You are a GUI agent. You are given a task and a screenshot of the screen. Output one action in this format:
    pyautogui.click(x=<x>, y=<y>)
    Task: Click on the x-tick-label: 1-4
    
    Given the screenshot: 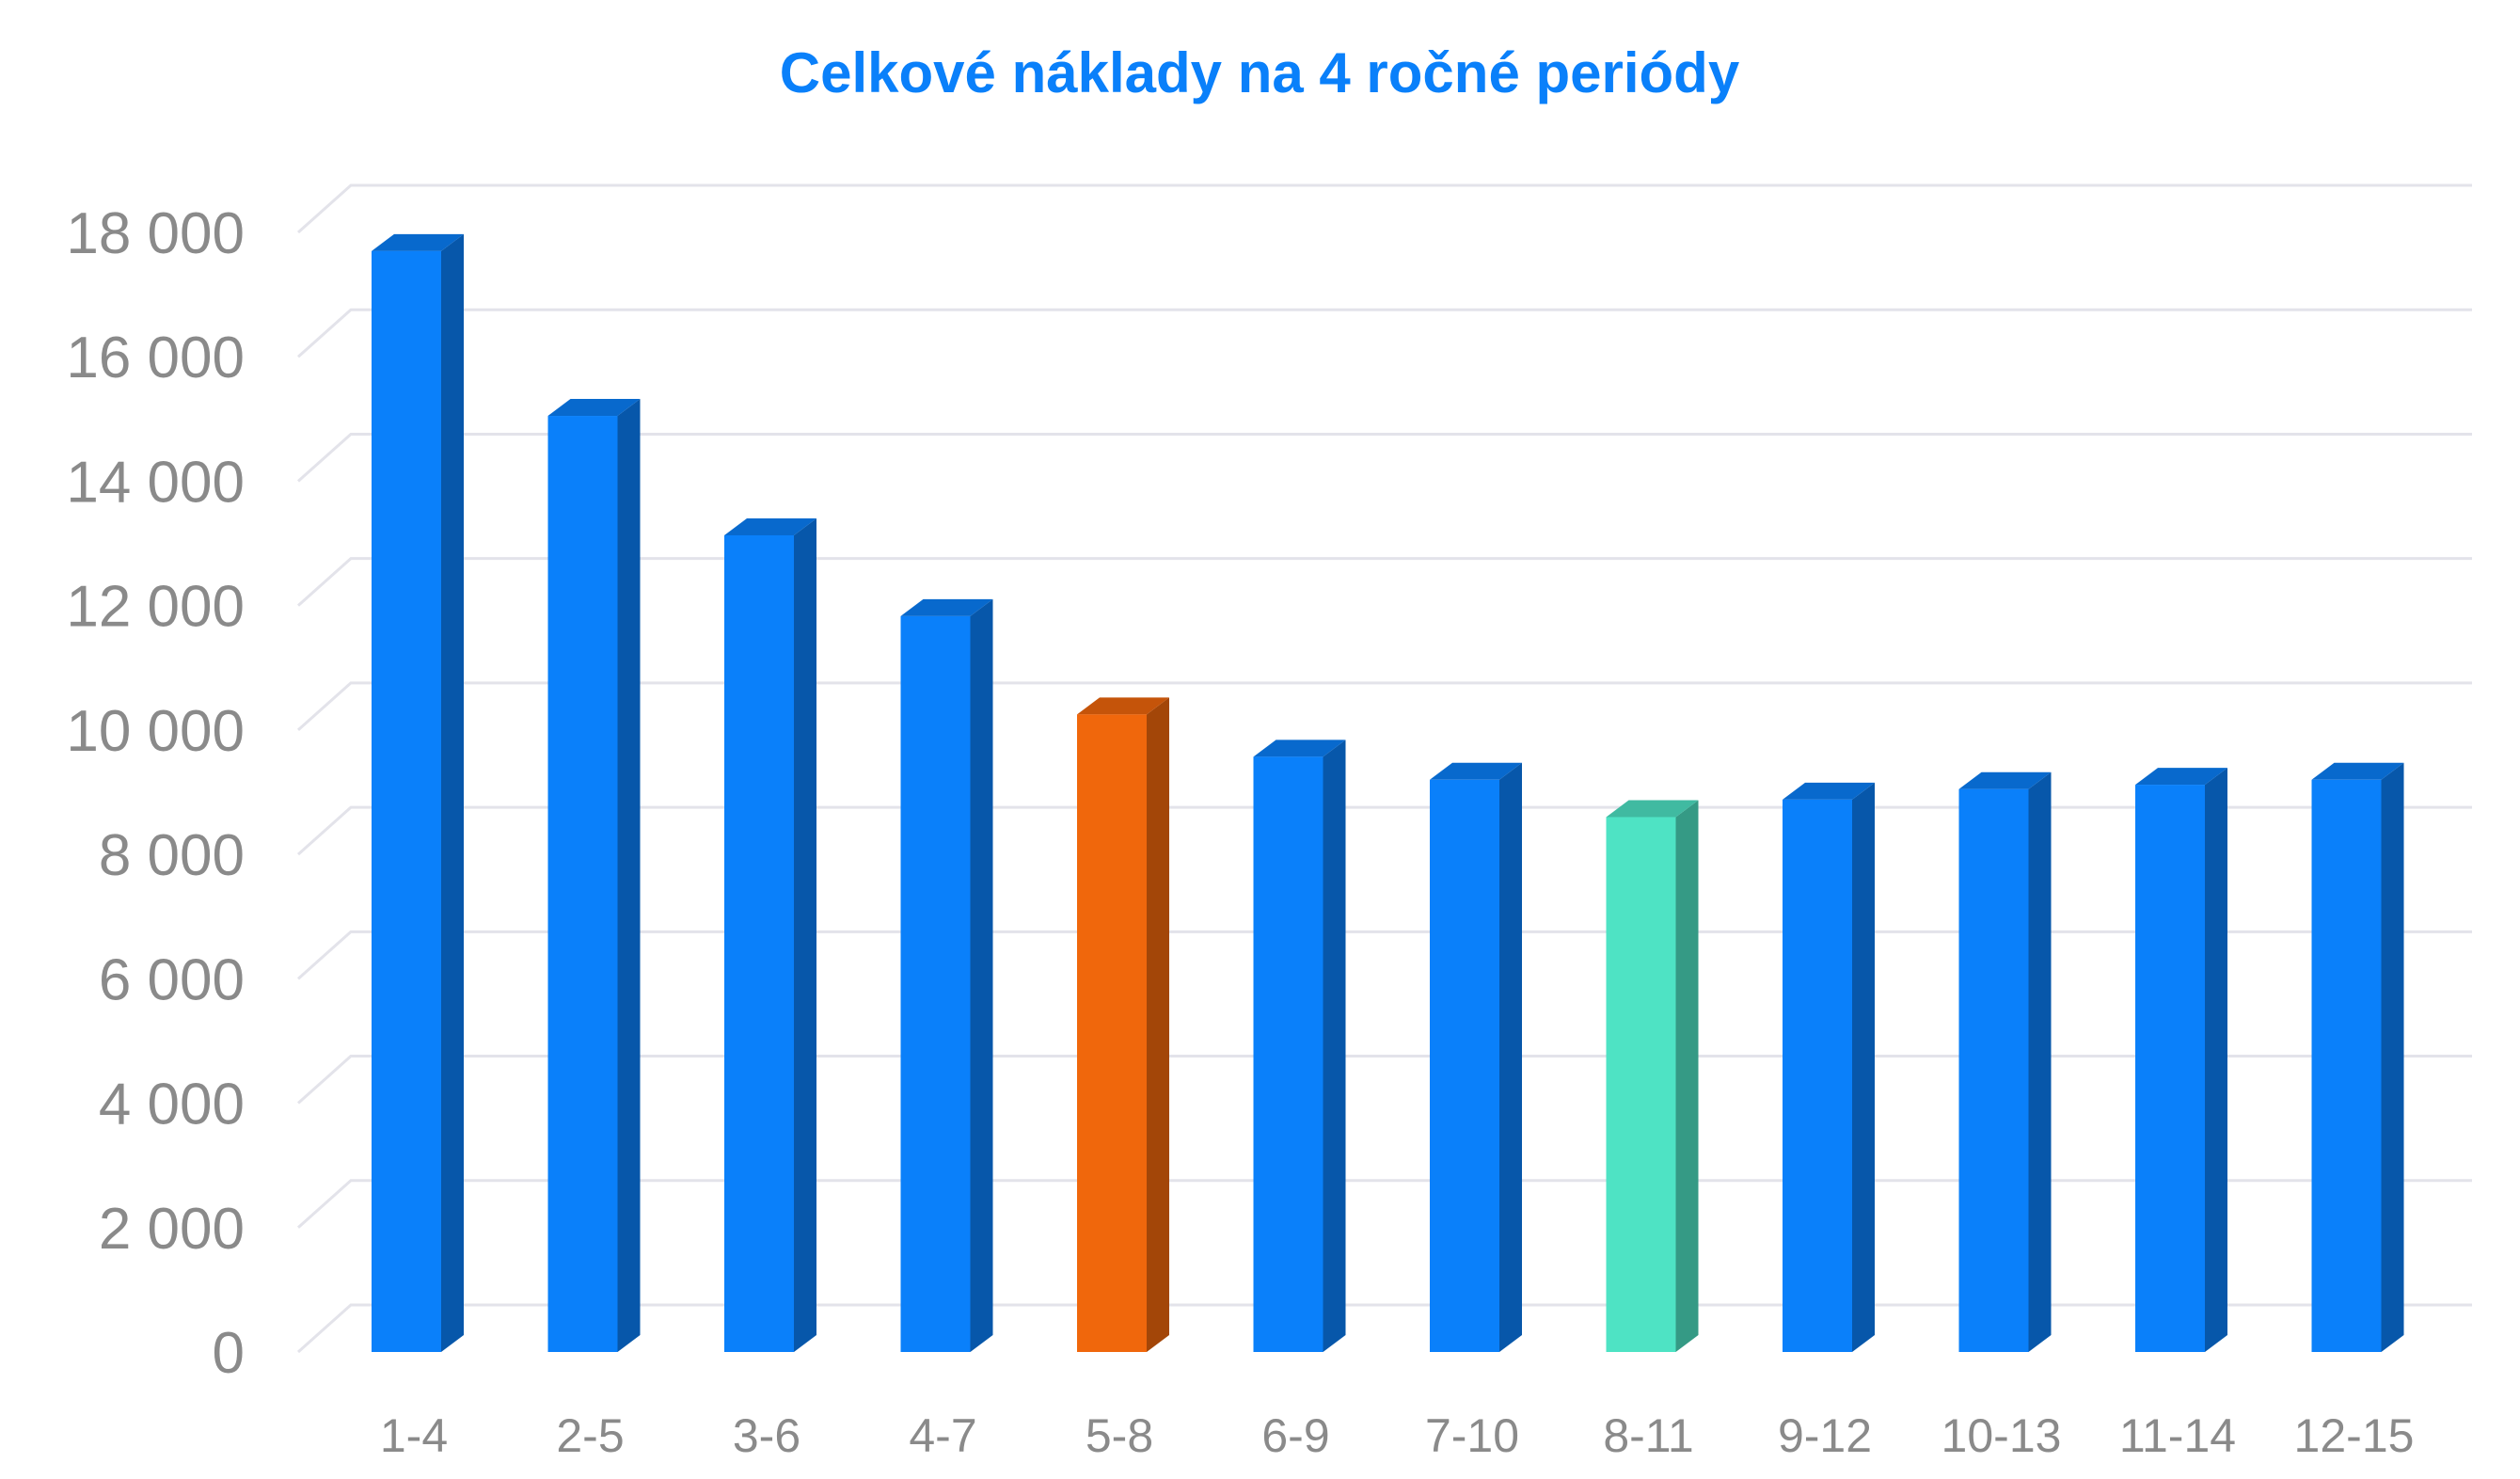 What is the action you would take?
    pyautogui.click(x=414, y=1435)
    